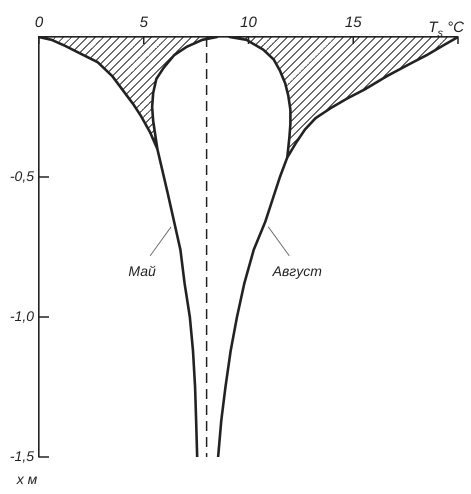  Describe the element at coordinates (297, 270) in the screenshot. I see `series-label: Август` at that location.